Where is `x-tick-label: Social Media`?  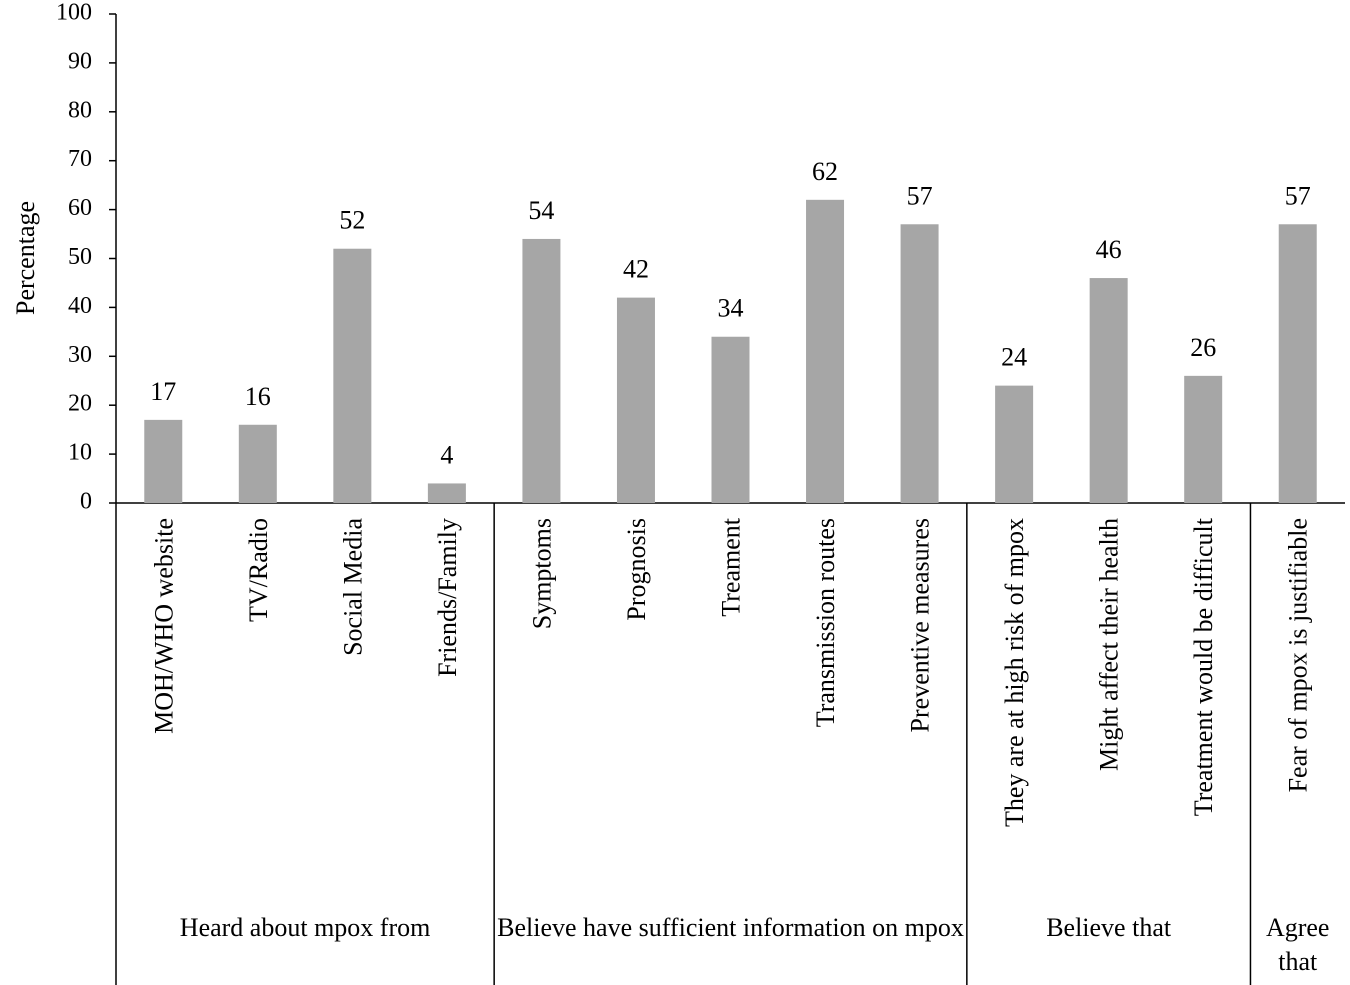 x-tick-label: Social Media is located at coordinates (352, 587).